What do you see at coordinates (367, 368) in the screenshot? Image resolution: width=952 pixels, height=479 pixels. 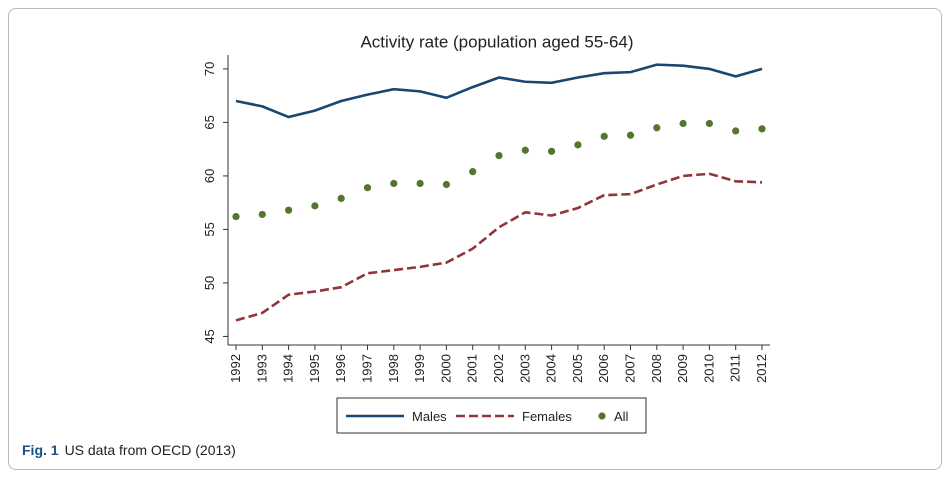 I see `x-tick-label: 1997` at bounding box center [367, 368].